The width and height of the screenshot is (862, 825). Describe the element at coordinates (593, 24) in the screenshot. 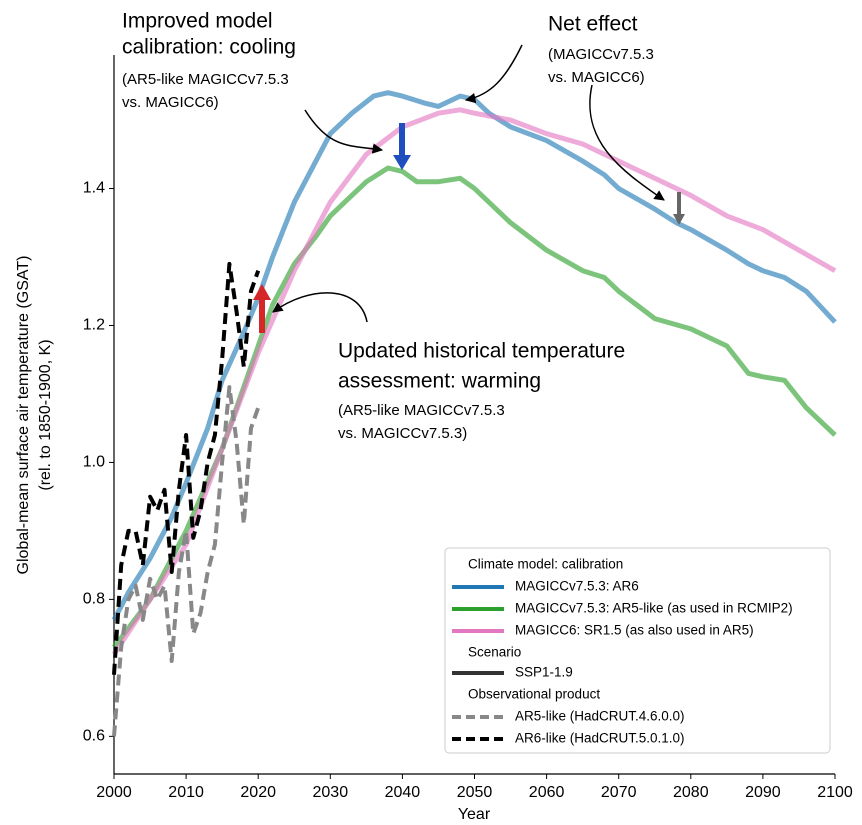

I see `annotation-title: Net effect` at that location.